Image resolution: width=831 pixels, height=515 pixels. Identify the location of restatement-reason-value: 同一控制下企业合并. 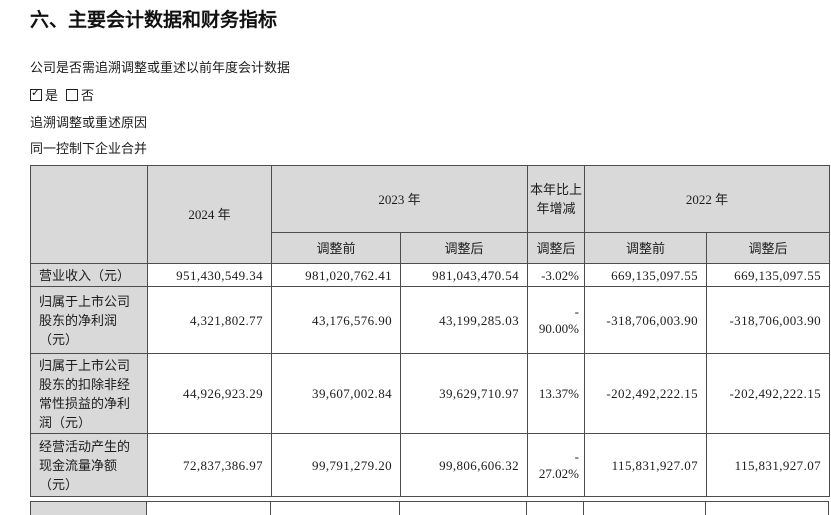
(89, 148).